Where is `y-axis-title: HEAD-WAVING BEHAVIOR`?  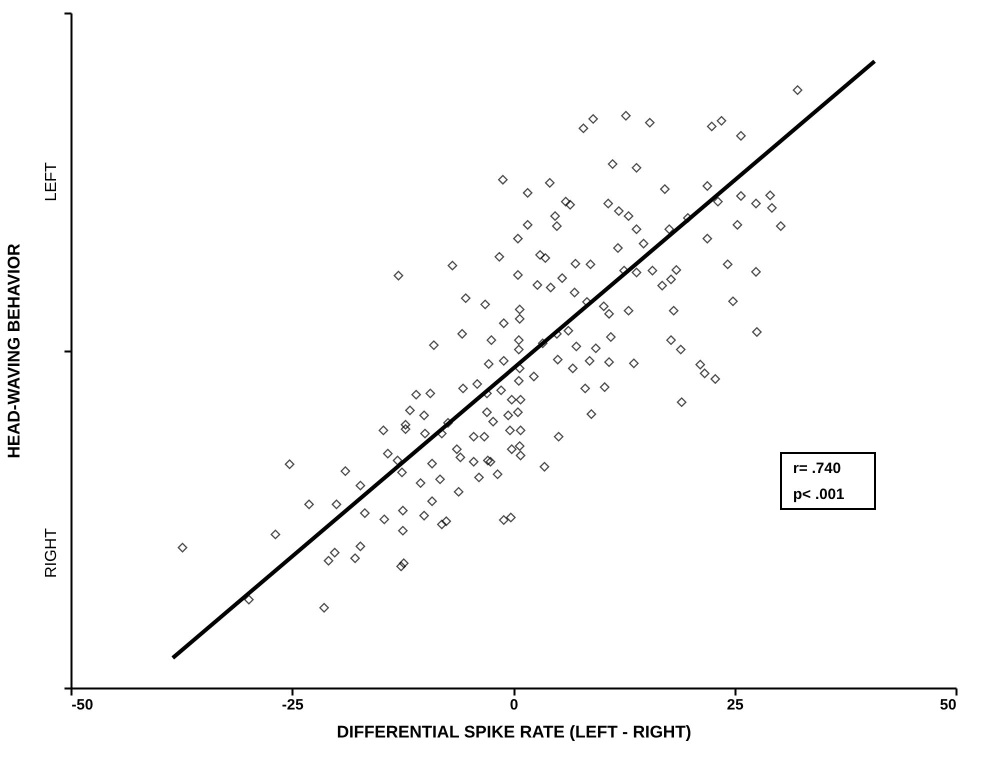 y-axis-title: HEAD-WAVING BEHAVIOR is located at coordinates (14, 351).